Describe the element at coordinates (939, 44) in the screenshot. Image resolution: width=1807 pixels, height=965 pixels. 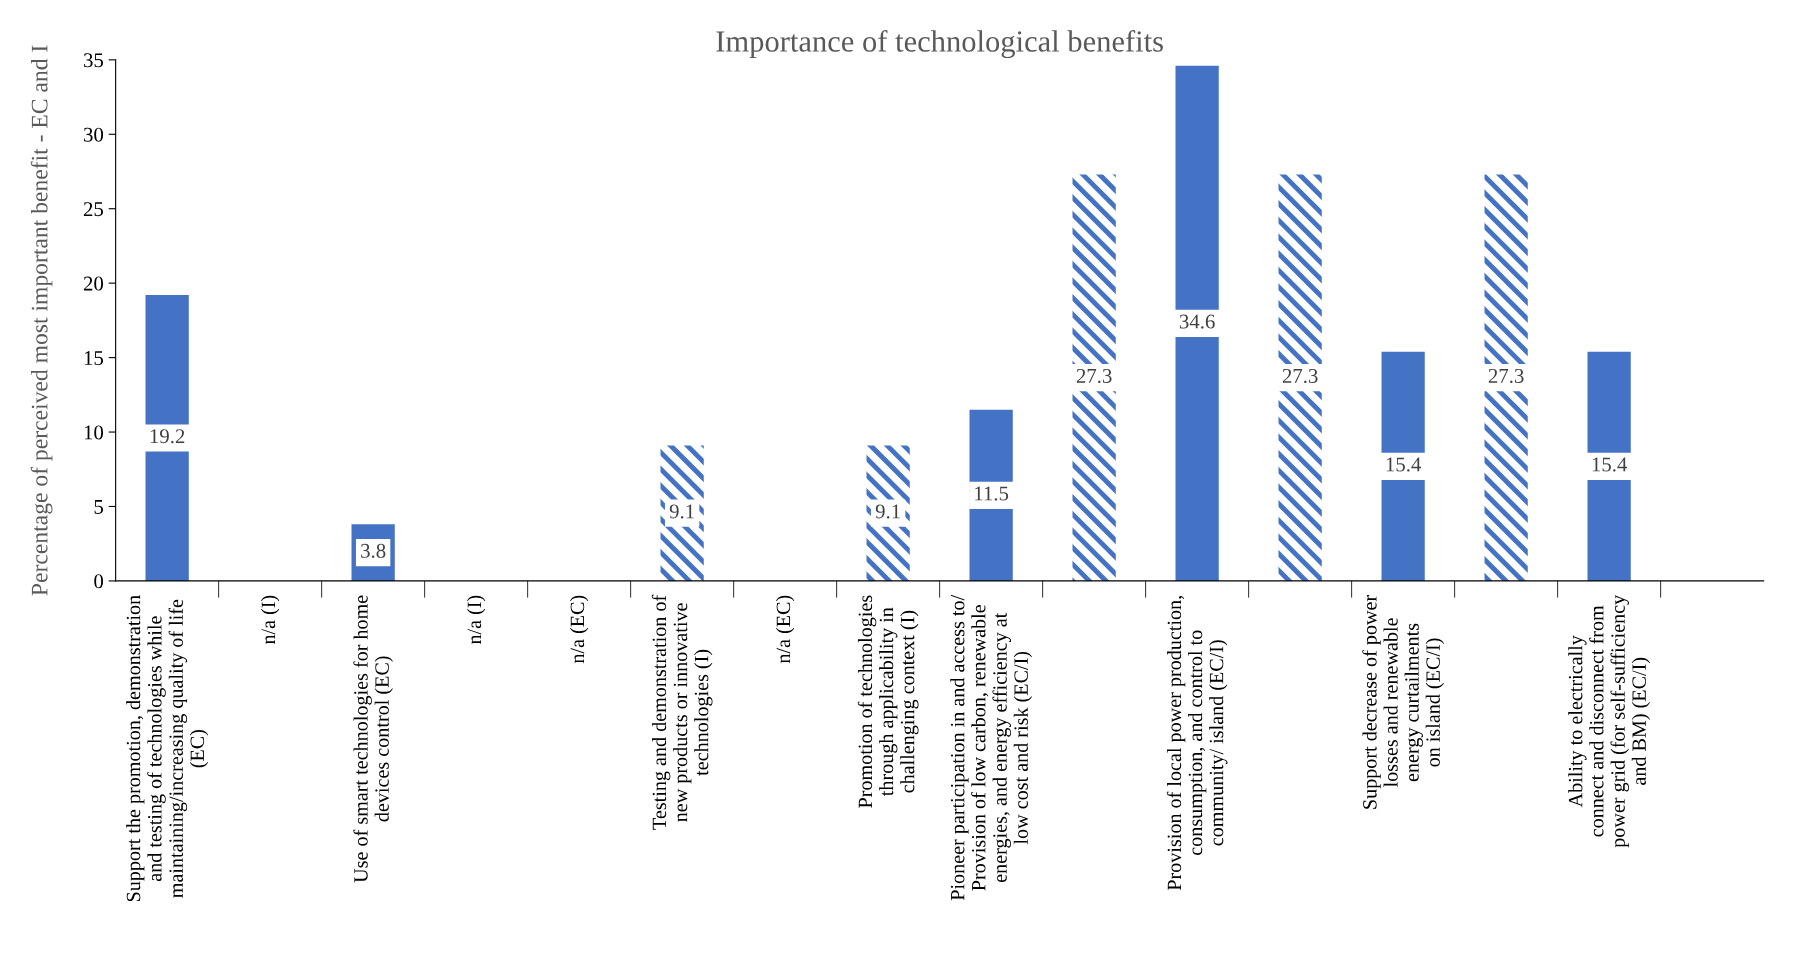
I see `chart-title: Importance of technological benefits` at that location.